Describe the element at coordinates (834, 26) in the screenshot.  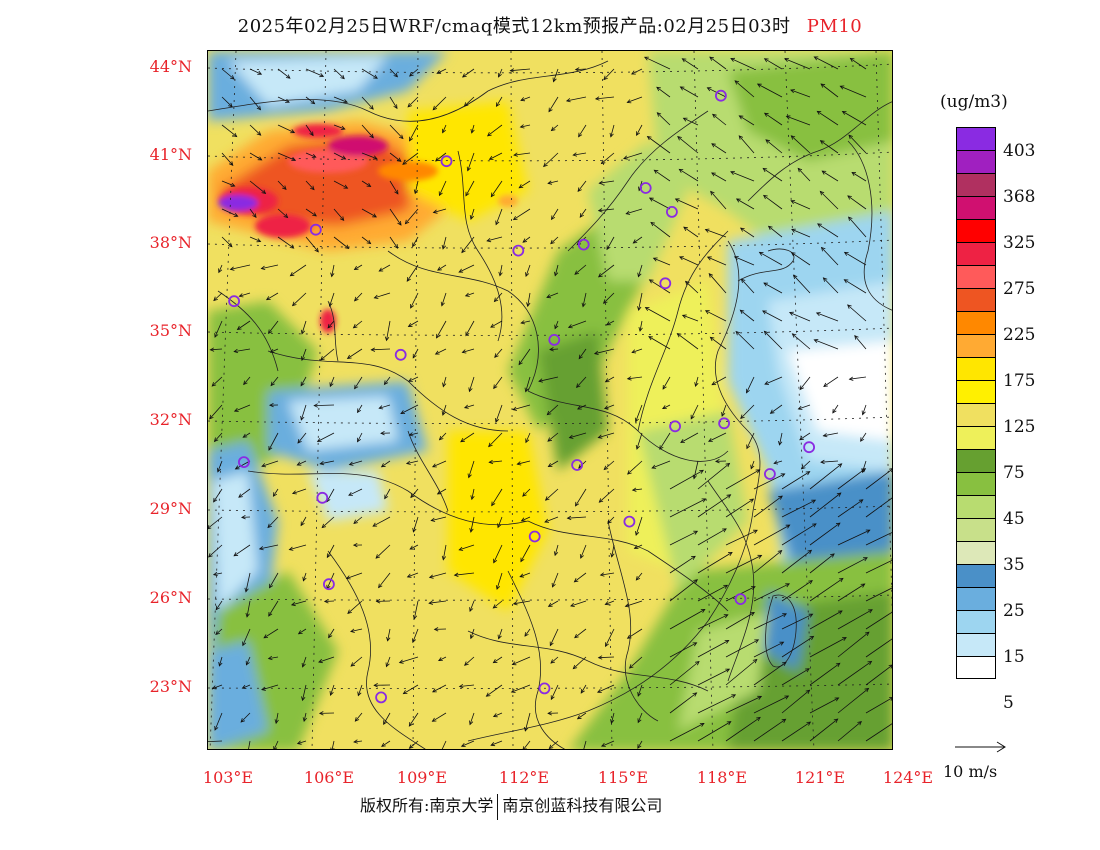
I see `pollutant-label: PM10` at that location.